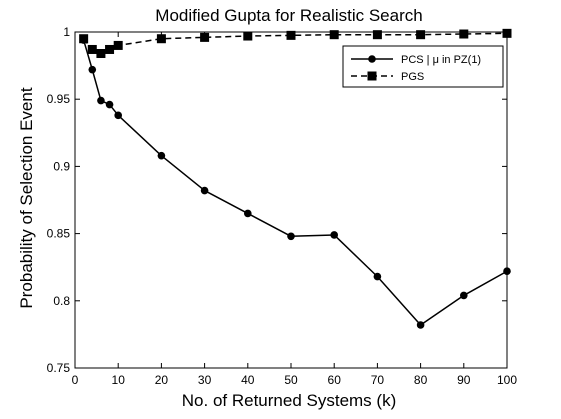  I want to click on x-tick-label: 70, so click(378, 380).